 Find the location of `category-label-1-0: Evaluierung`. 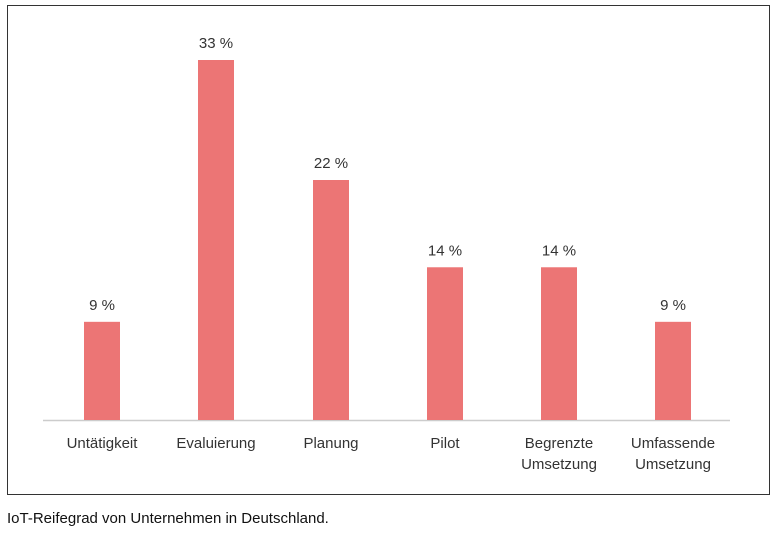

category-label-1-0: Evaluierung is located at coordinates (215, 443).